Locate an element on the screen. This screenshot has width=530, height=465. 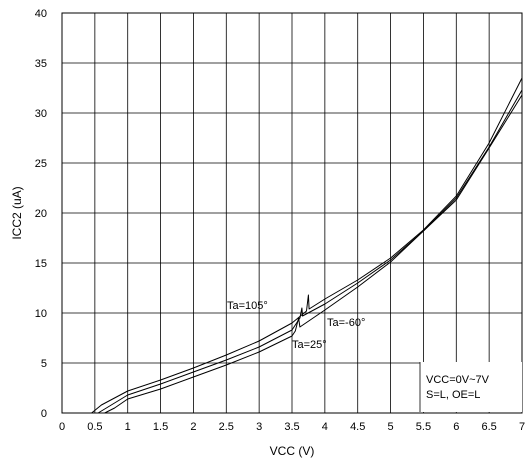
x-tick-labels: 0 0.5 1 1.5 2 2.5 3 3.5 4 4.5 5 5.5 6 6.5 7 is located at coordinates (292, 427).